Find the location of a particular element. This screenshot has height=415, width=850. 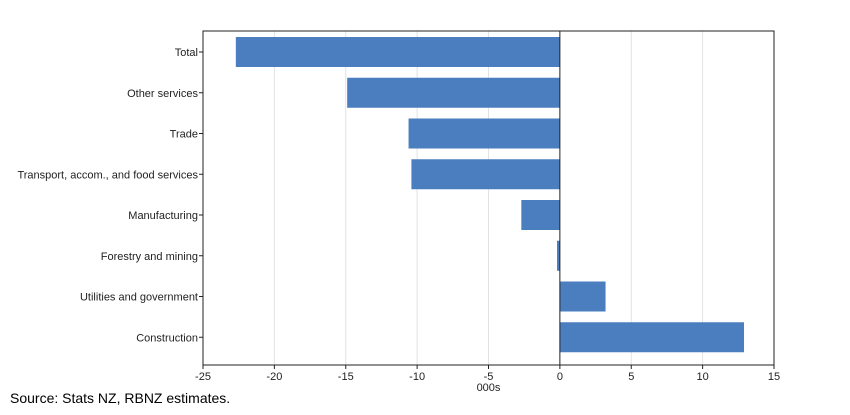

category-label: Trade is located at coordinates (184, 135).